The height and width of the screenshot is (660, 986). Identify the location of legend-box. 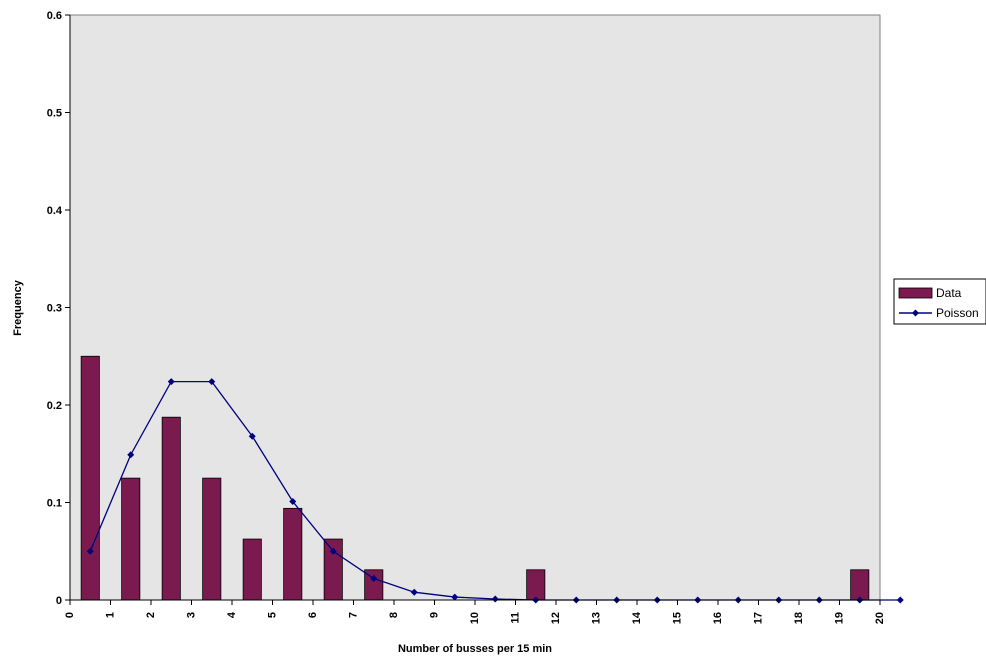
(939, 301).